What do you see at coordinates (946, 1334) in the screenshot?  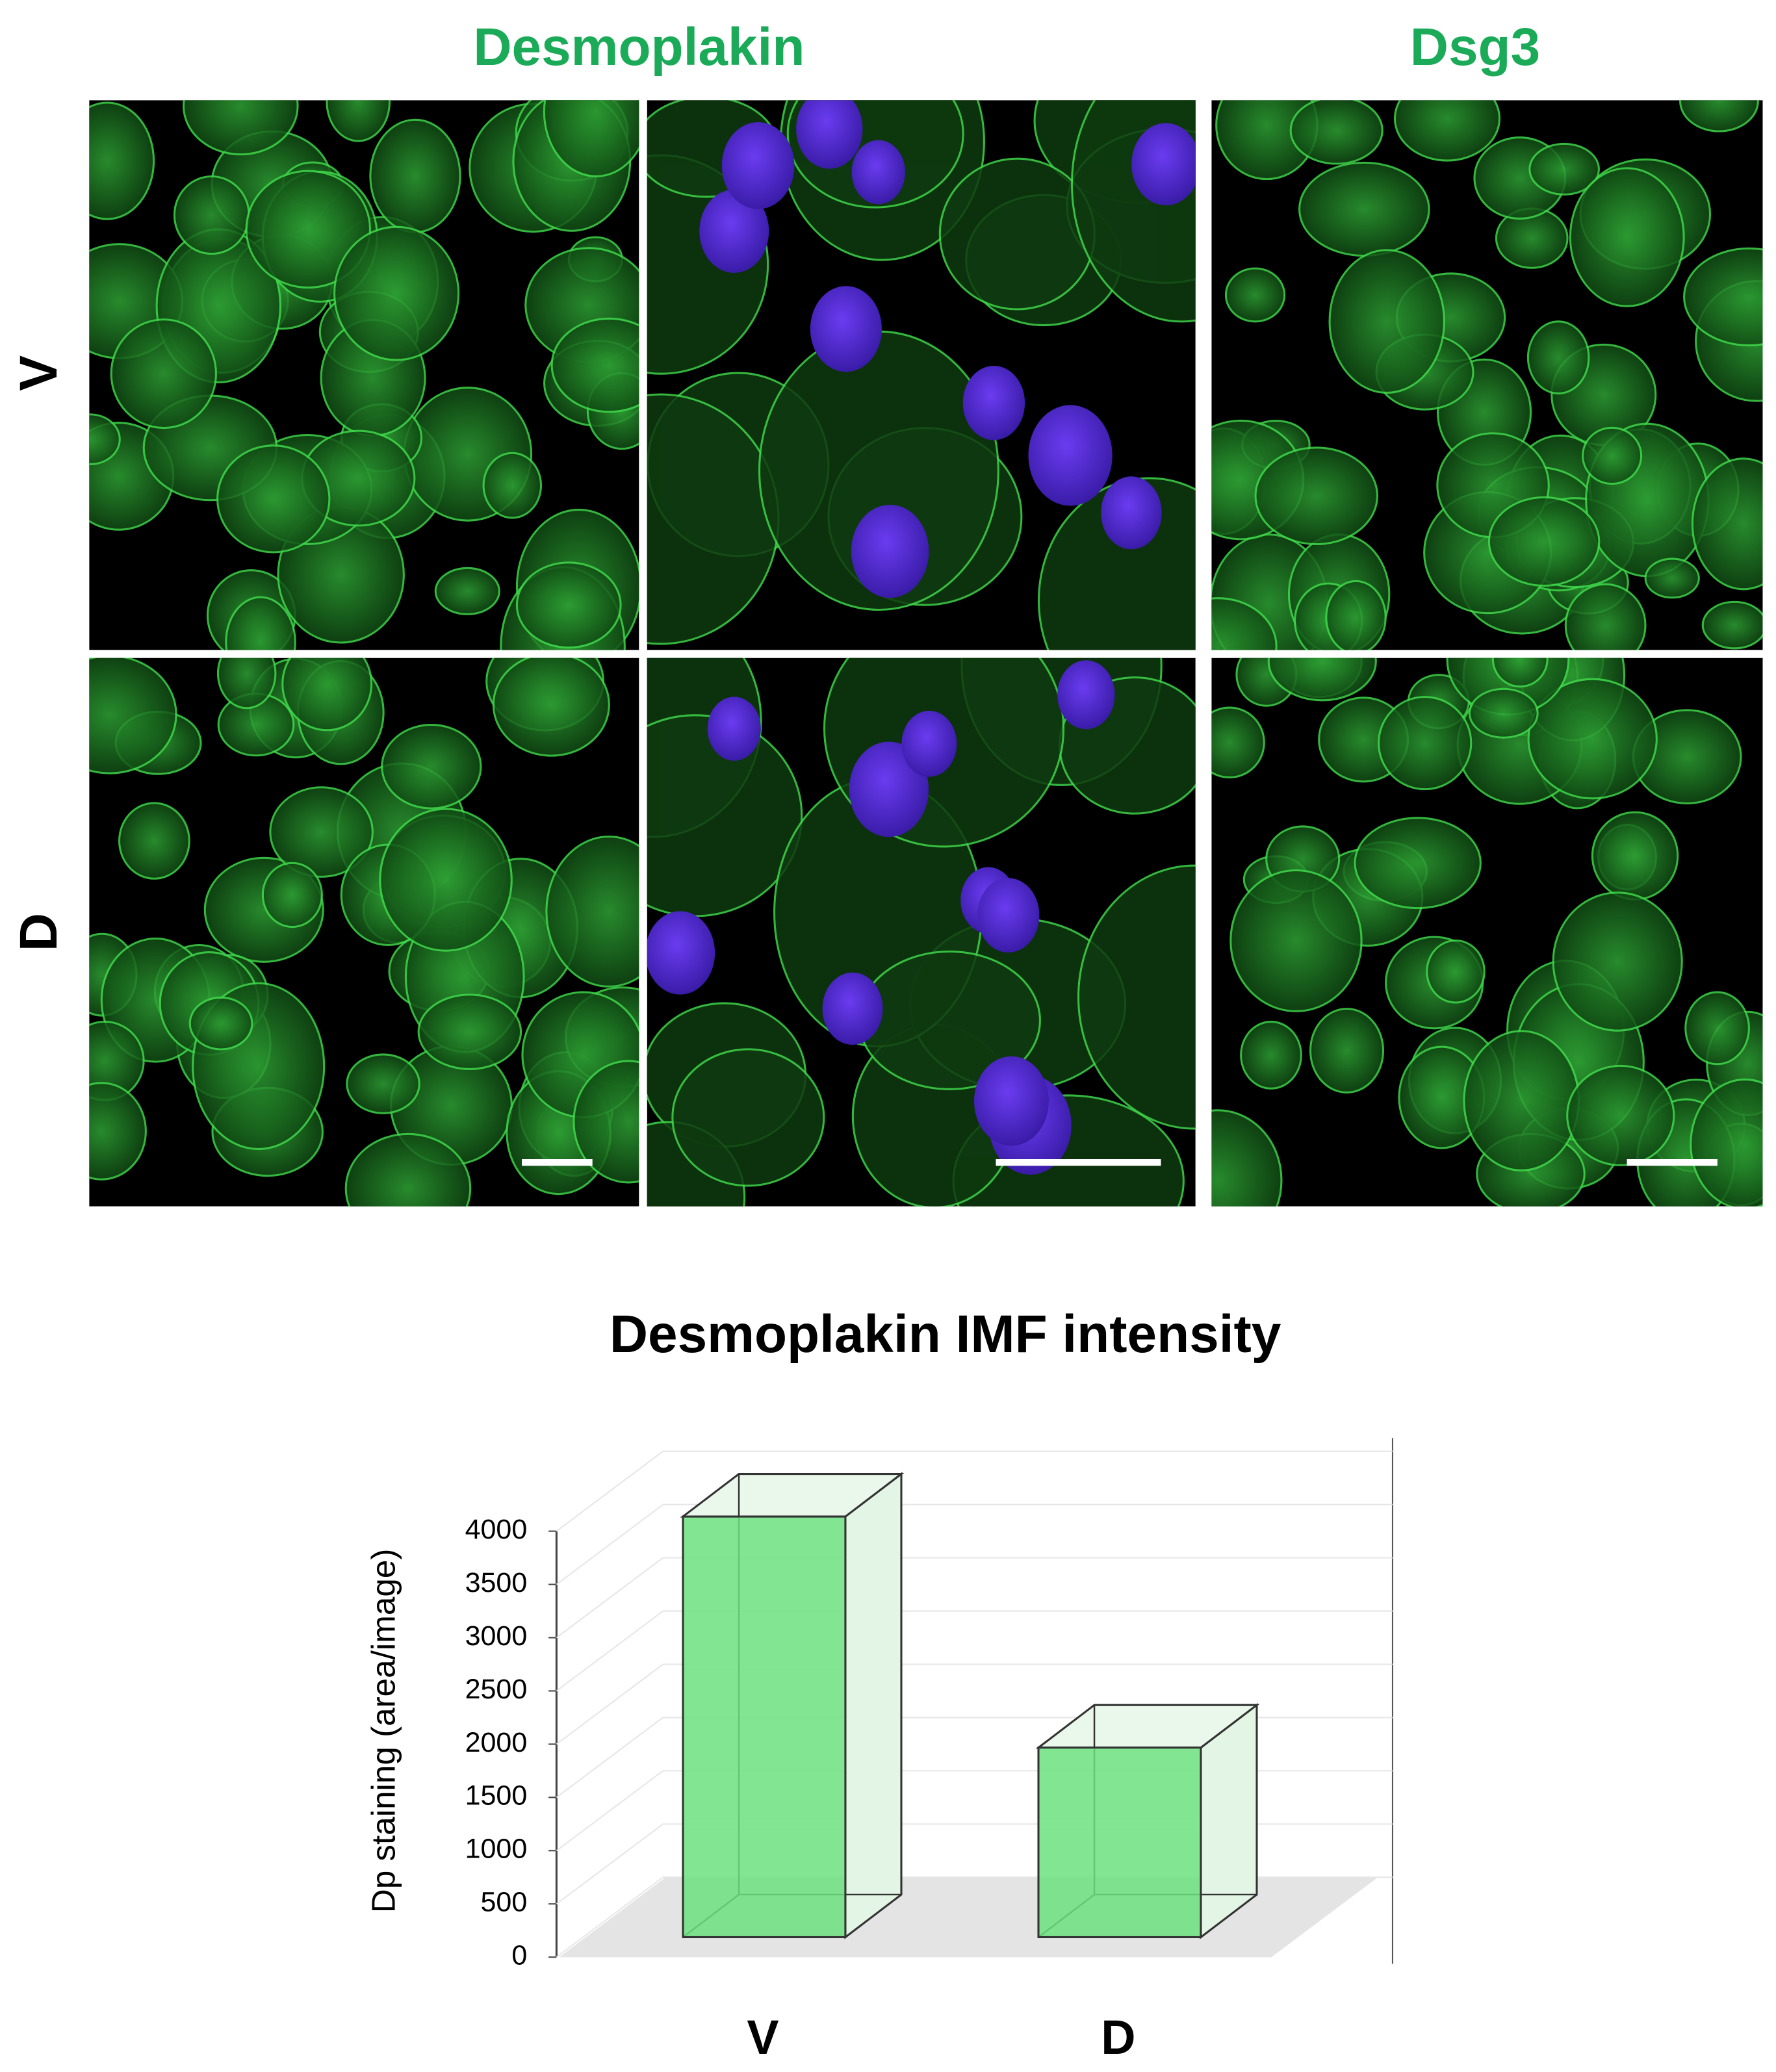 I see `chart-title: Desmoplakin IMF intensity` at bounding box center [946, 1334].